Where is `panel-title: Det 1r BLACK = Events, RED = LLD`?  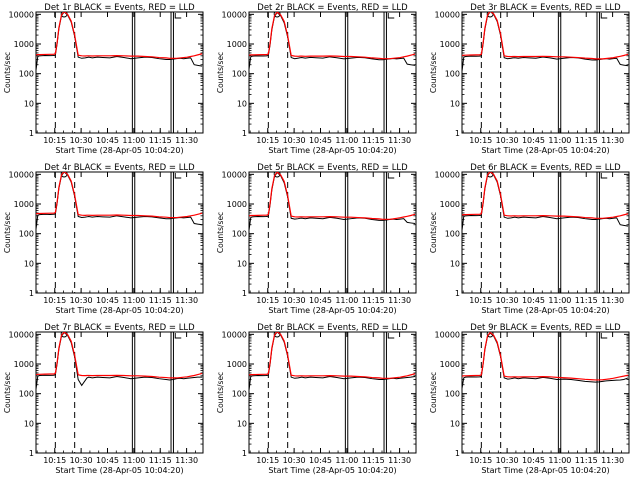
panel-title: Det 1r BLACK = Events, RED = LLD is located at coordinates (119, 8).